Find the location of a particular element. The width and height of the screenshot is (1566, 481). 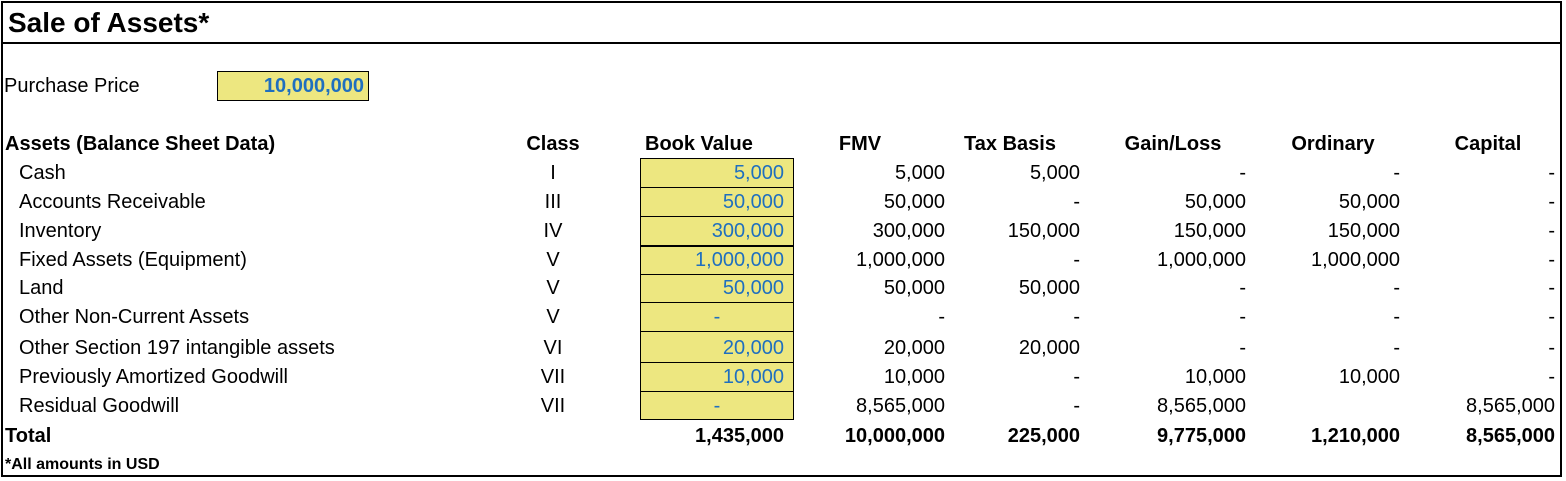

fmv-cell: 1,000,000 is located at coordinates (900, 260).